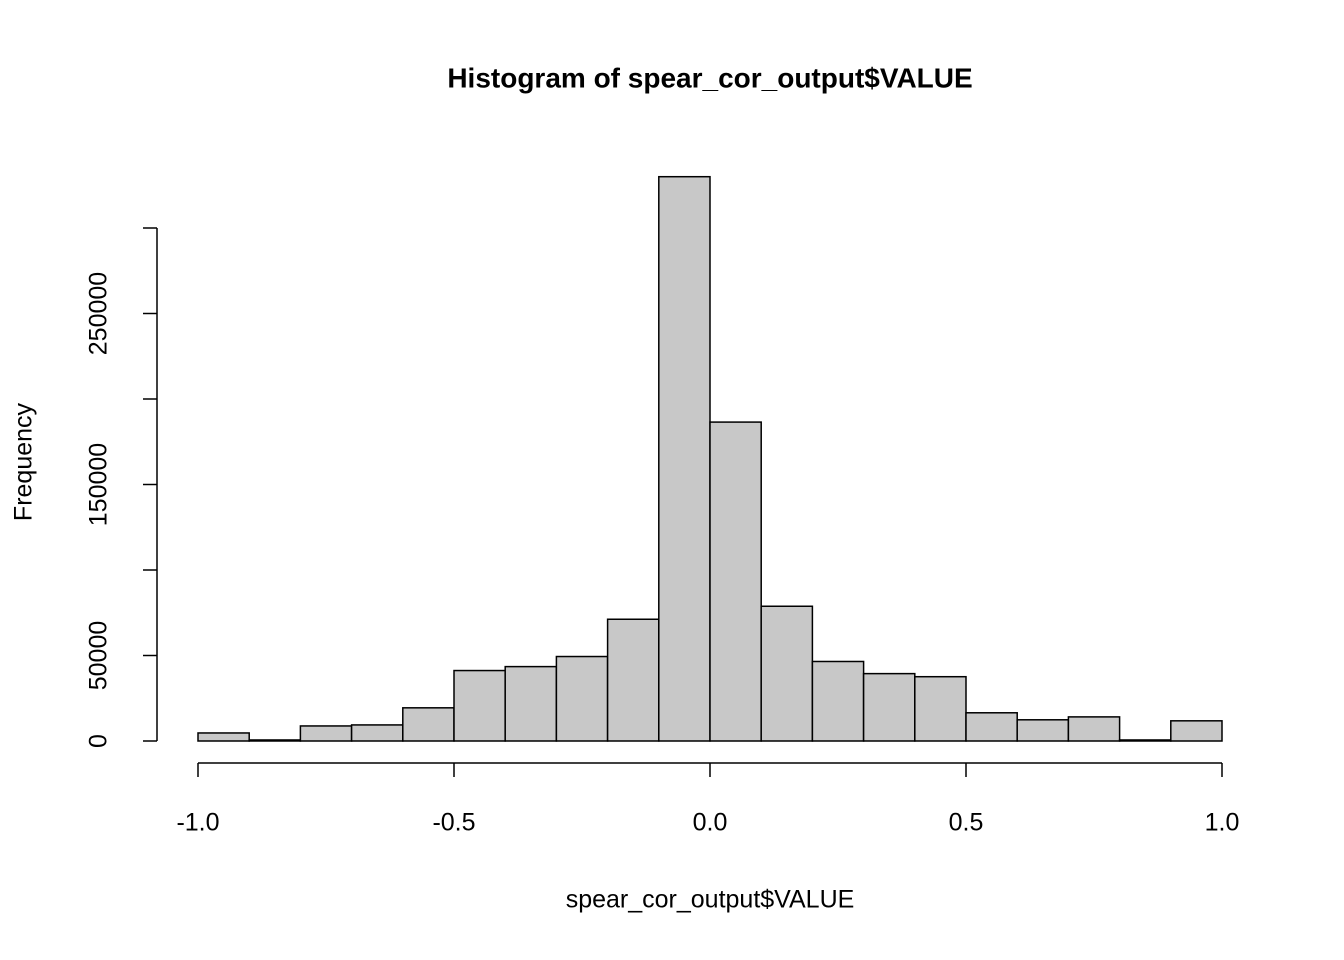  I want to click on x-tick-label: 1.0, so click(1222, 823).